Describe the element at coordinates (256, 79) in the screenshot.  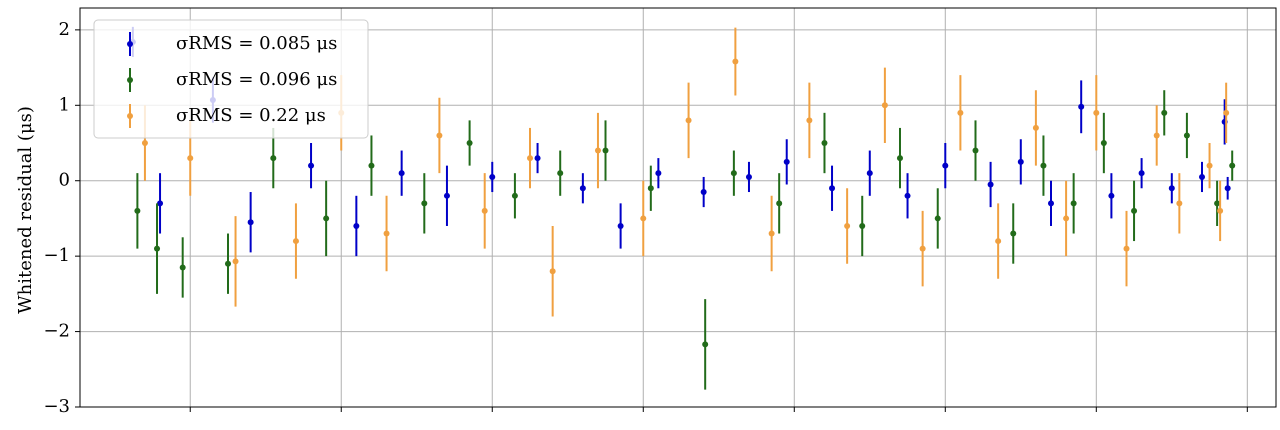
I see `legend-label: σRMS = 0.096 μs` at that location.